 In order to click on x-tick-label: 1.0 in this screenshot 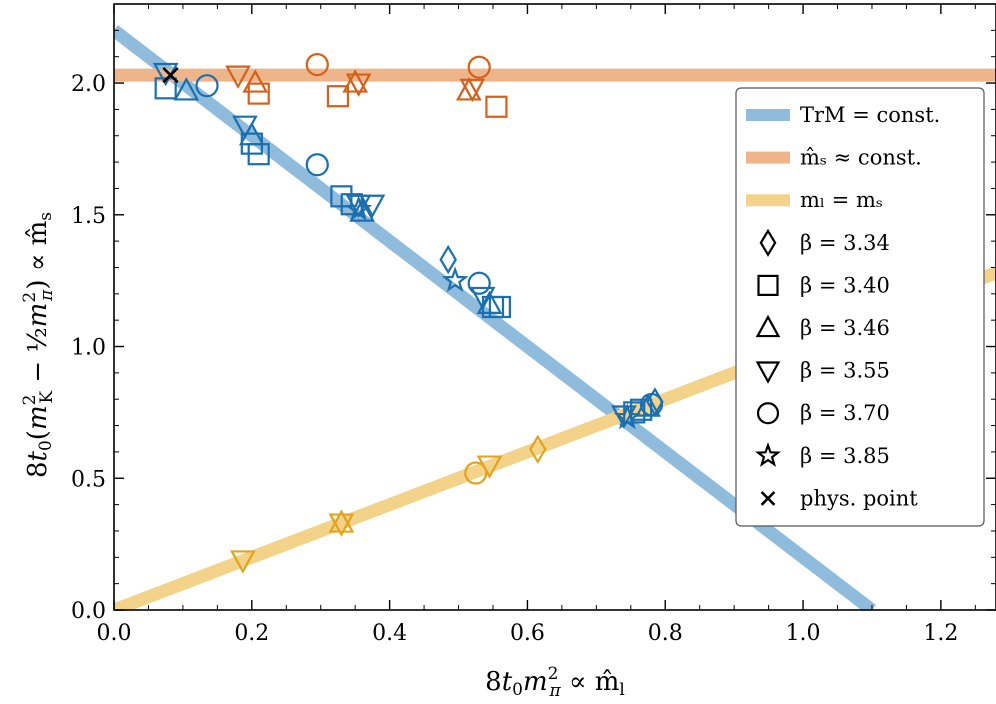, I will do `click(803, 633)`.